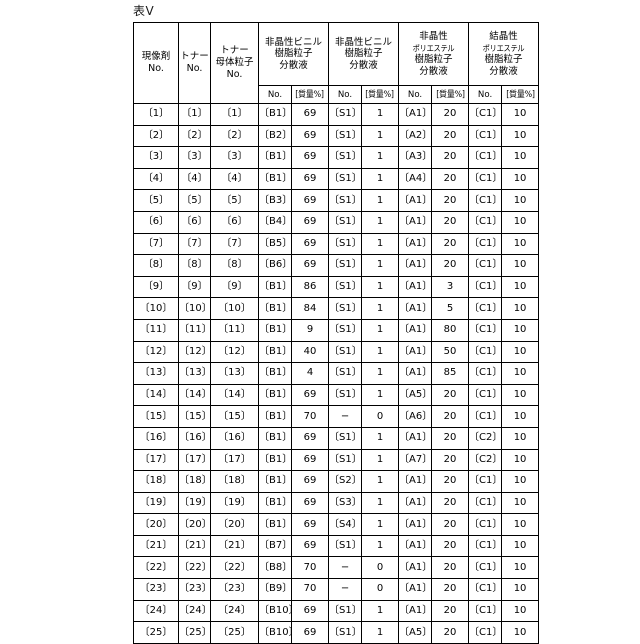 Image resolution: width=640 pixels, height=644 pixels. What do you see at coordinates (194, 136) in the screenshot?
I see `cell-toner-no: 〔2〕` at bounding box center [194, 136].